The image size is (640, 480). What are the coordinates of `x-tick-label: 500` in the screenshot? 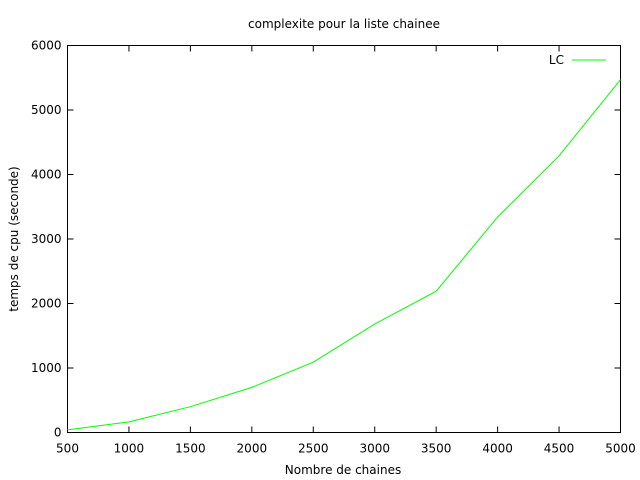 It's located at (67, 449).